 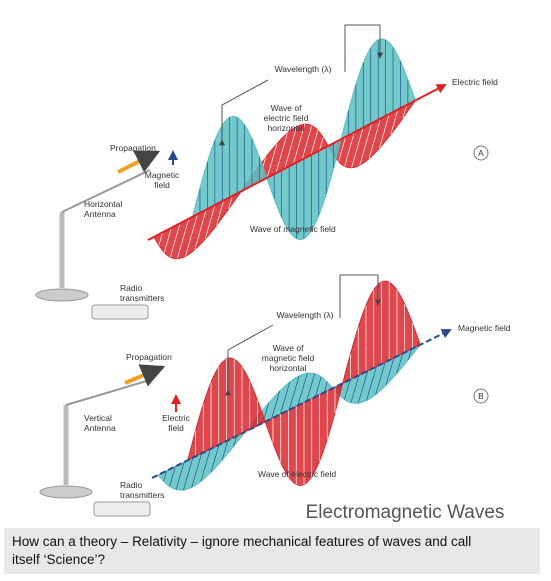 What do you see at coordinates (286, 118) in the screenshot?
I see `label: electric field` at bounding box center [286, 118].